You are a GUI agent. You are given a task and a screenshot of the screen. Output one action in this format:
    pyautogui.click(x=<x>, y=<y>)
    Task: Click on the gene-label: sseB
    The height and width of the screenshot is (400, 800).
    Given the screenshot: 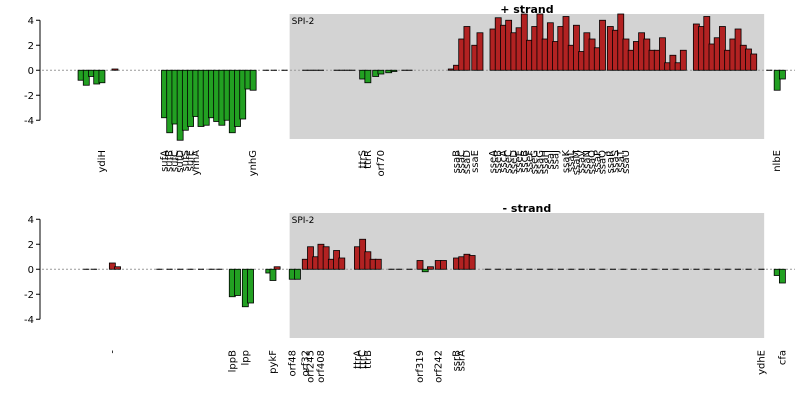 What is the action you would take?
    pyautogui.click(x=498, y=162)
    